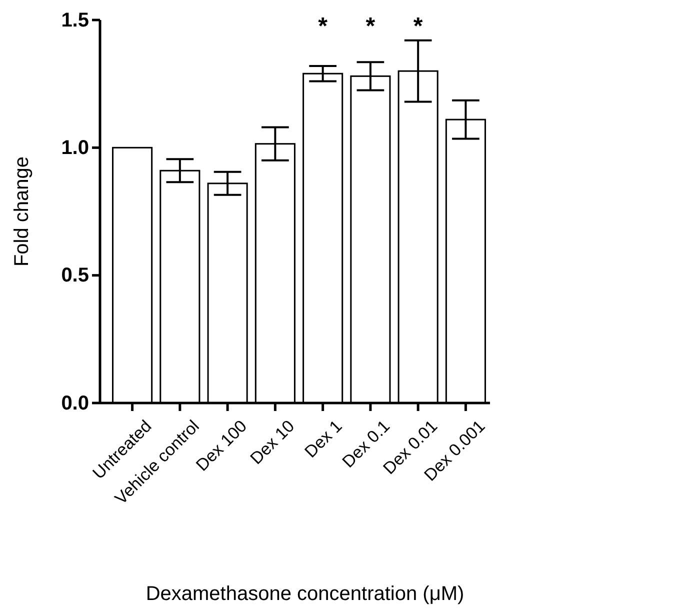 This screenshot has width=677, height=616. What do you see at coordinates (305, 594) in the screenshot?
I see `x-axis-title: Dexamethasone concentration (μM)` at bounding box center [305, 594].